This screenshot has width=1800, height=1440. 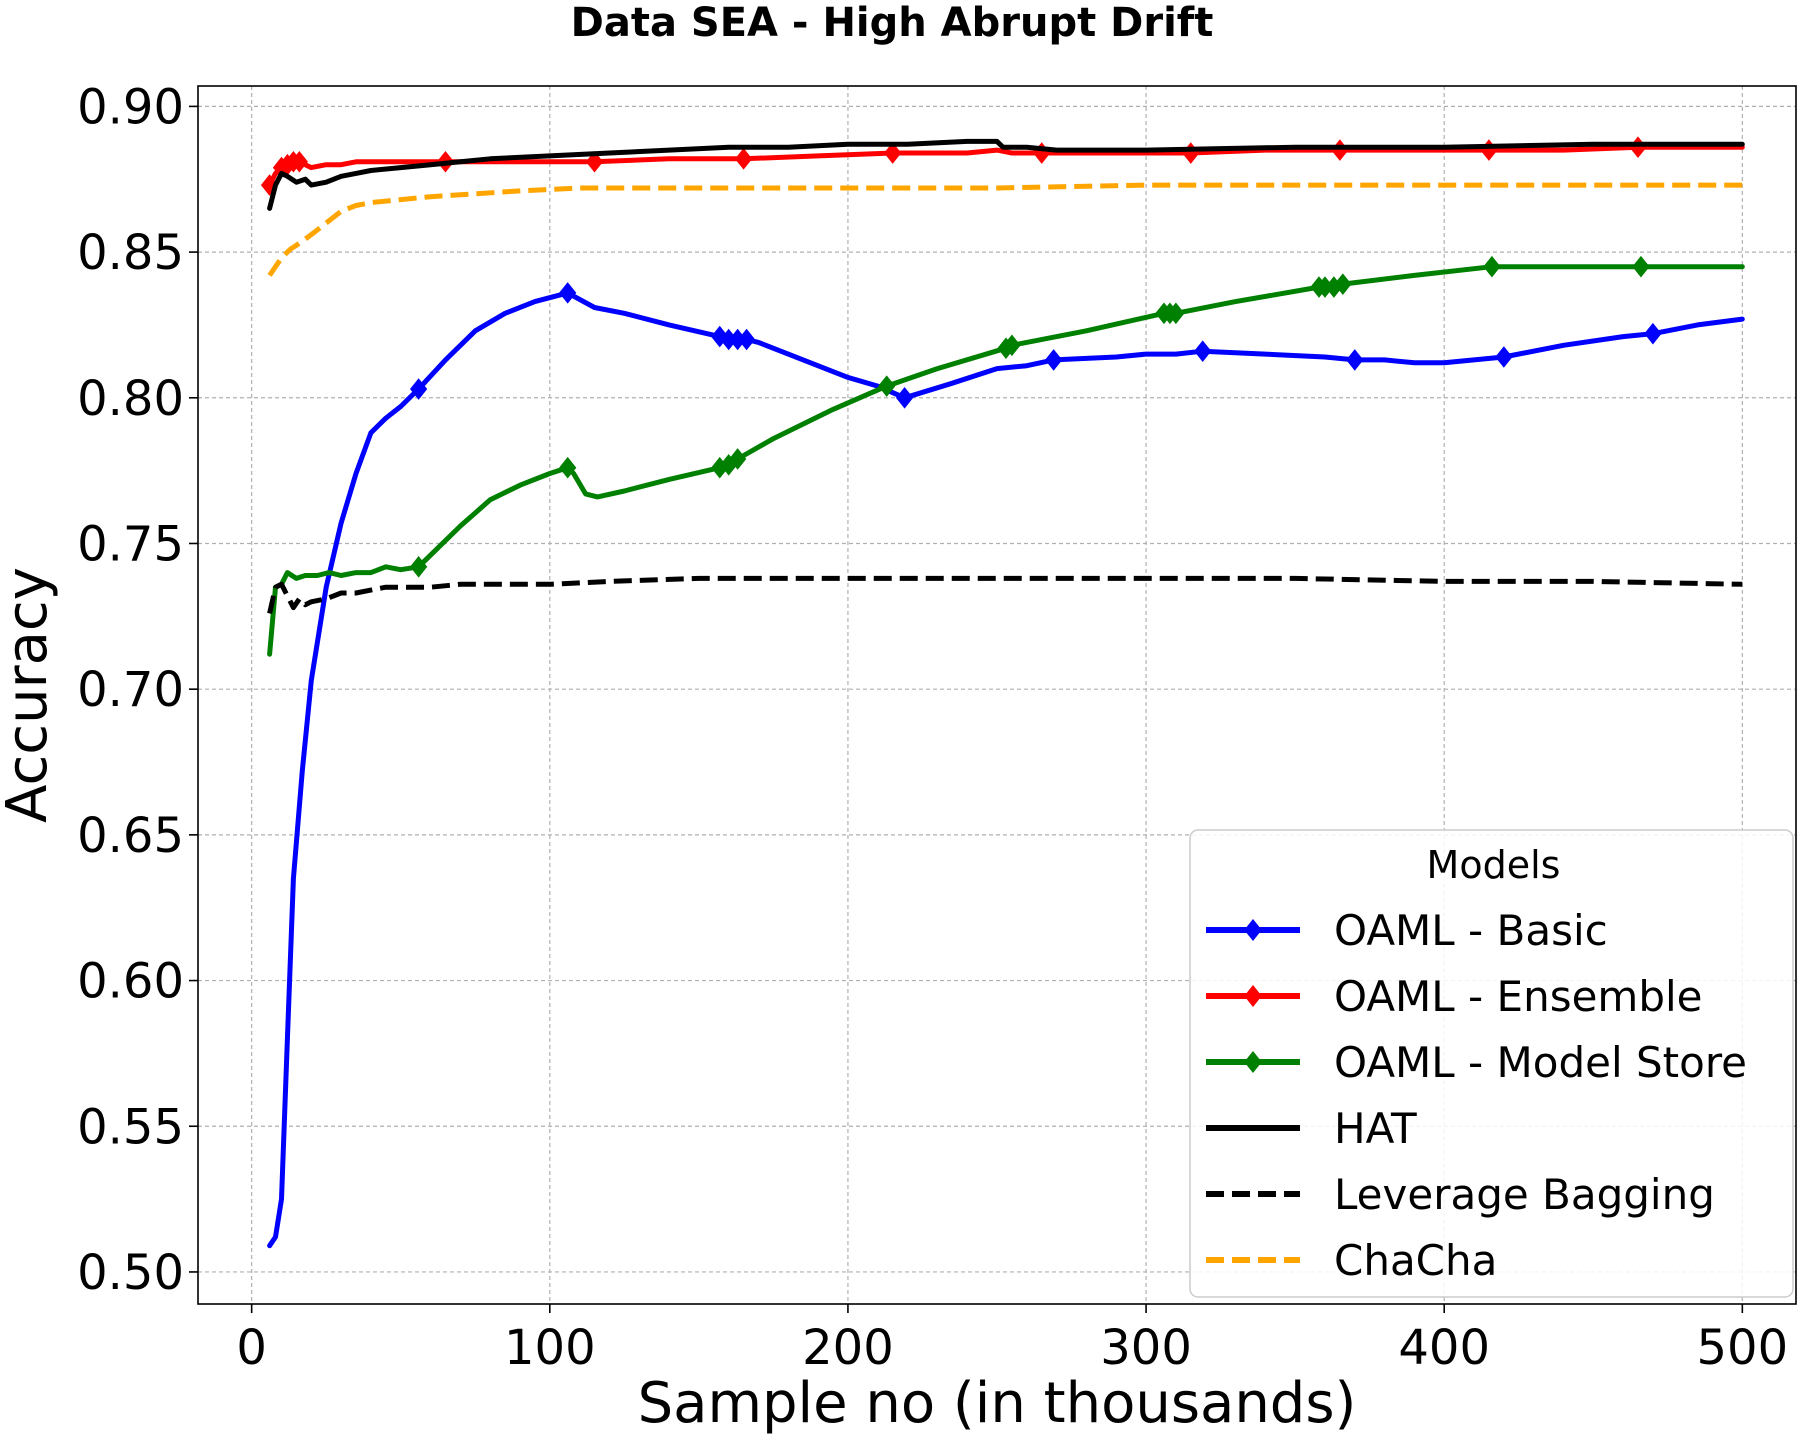 I want to click on x-tick-label: 200, so click(x=848, y=1348).